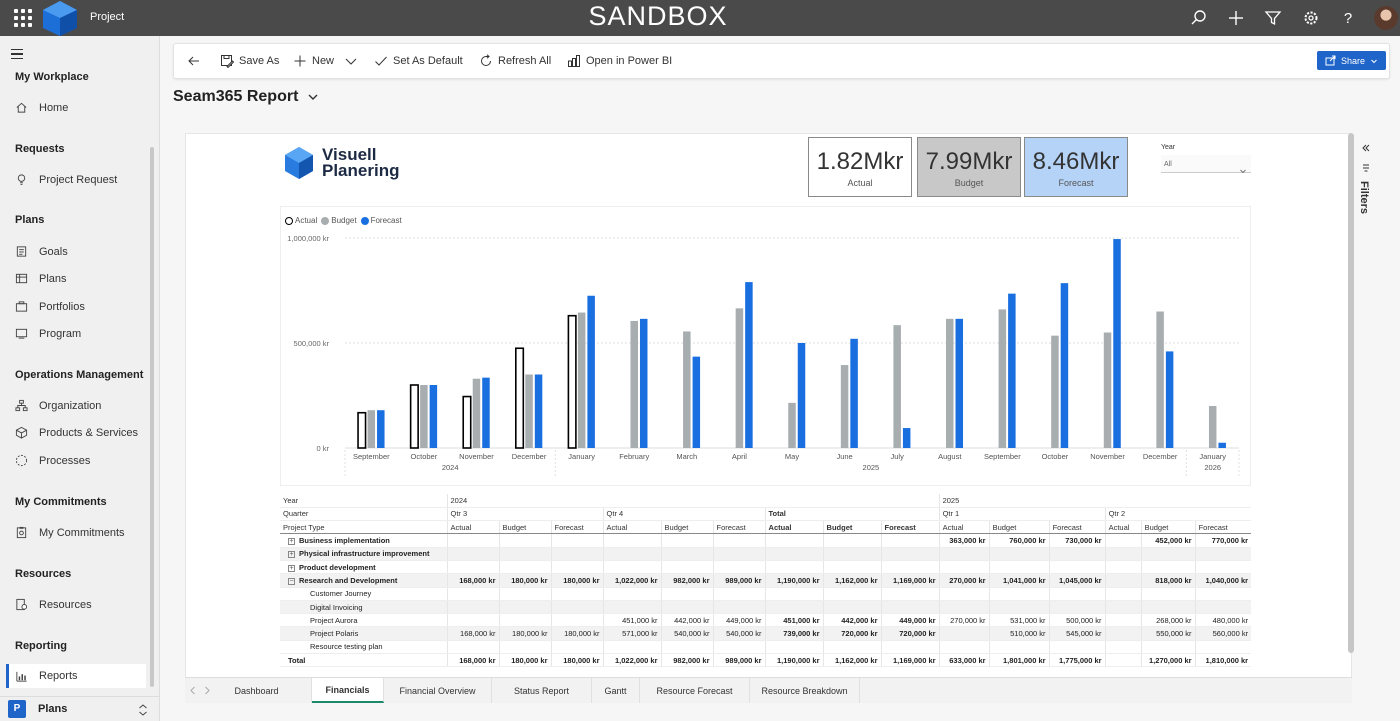 Image resolution: width=1400 pixels, height=721 pixels. I want to click on save-as-button: Save As, so click(249, 61).